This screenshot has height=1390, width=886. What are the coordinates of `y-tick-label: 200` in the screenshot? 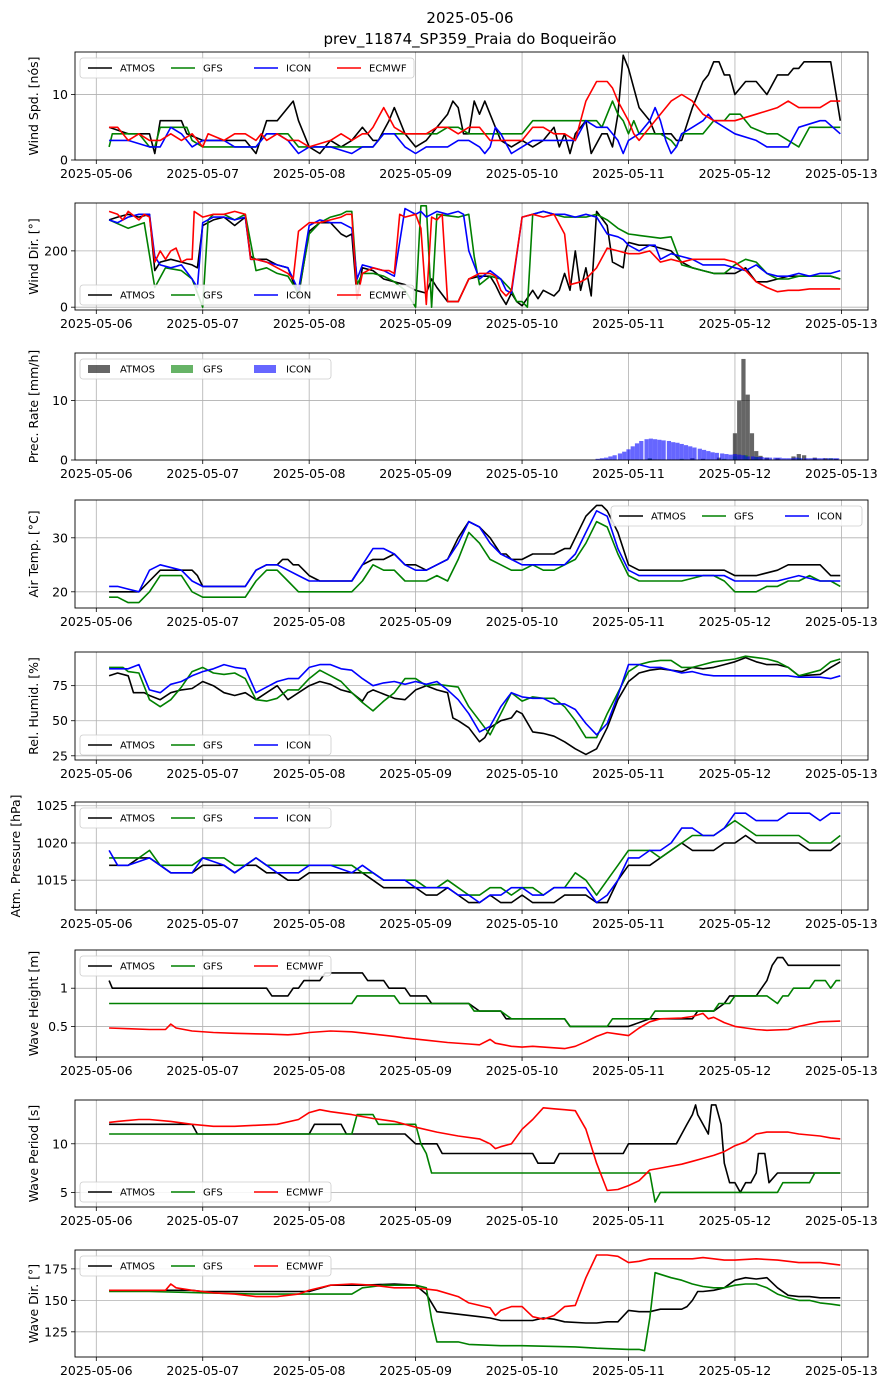 It's located at (56, 250).